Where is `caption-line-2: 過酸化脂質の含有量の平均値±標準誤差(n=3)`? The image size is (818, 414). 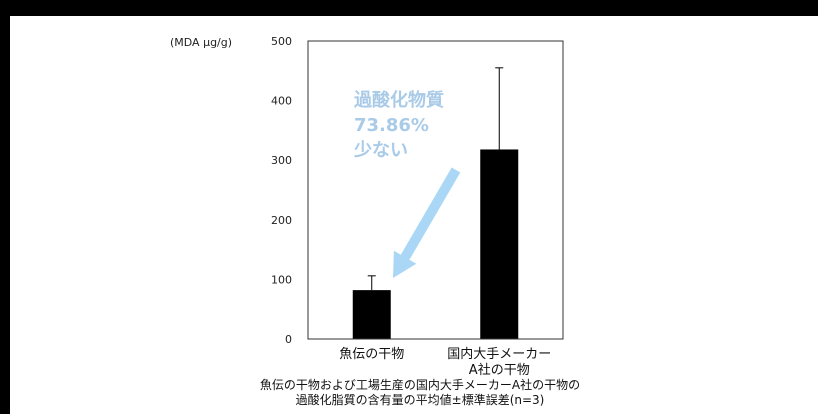
caption-line-2: 過酸化脂質の含有量の平均値±標準誤差(n=3) is located at coordinates (420, 400).